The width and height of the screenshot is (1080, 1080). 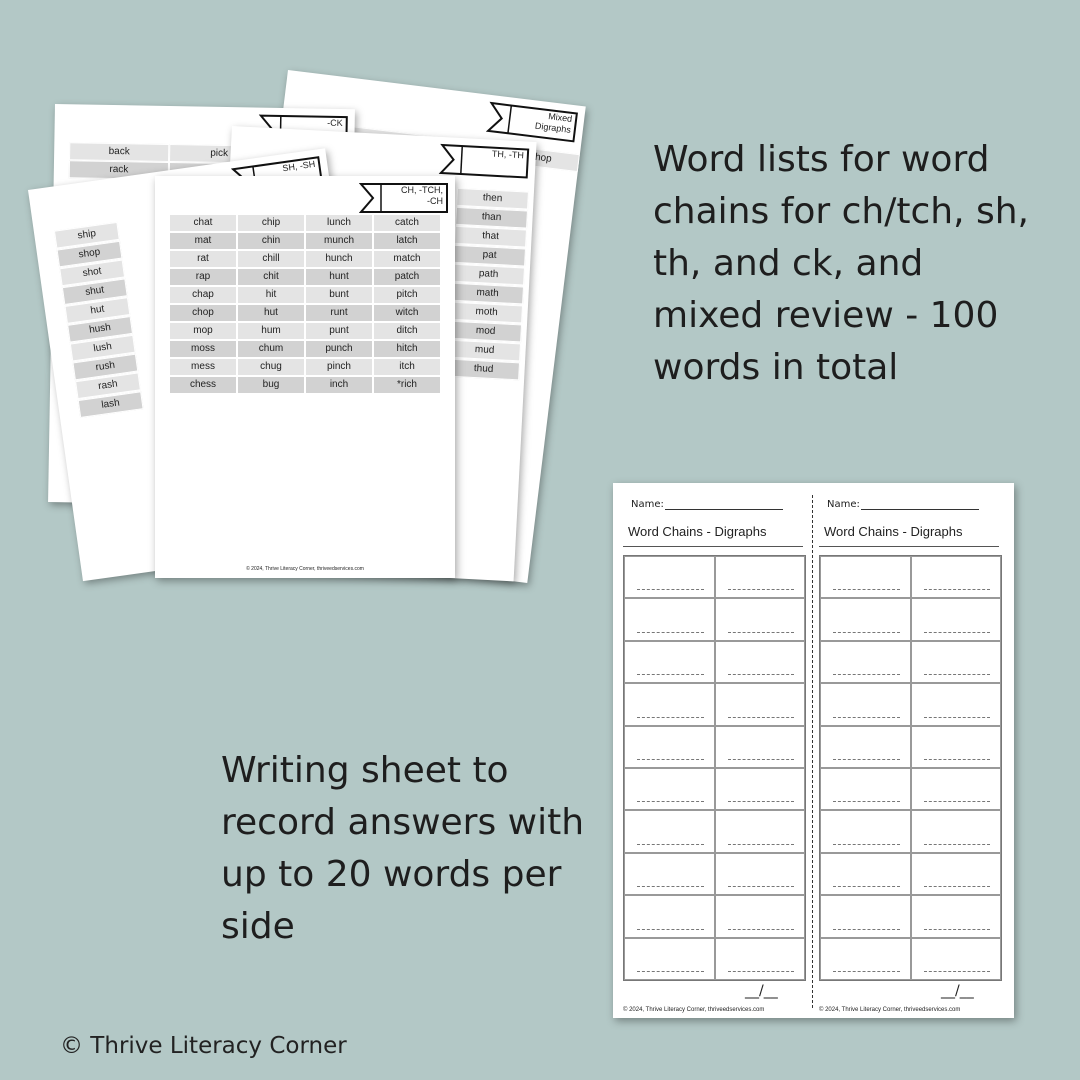 I want to click on word-cell: munch, so click(x=339, y=241).